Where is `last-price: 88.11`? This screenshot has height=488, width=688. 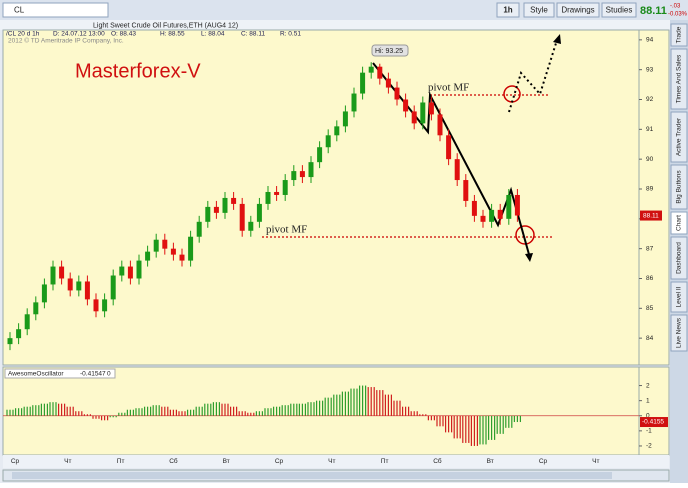 last-price: 88.11 is located at coordinates (653, 11).